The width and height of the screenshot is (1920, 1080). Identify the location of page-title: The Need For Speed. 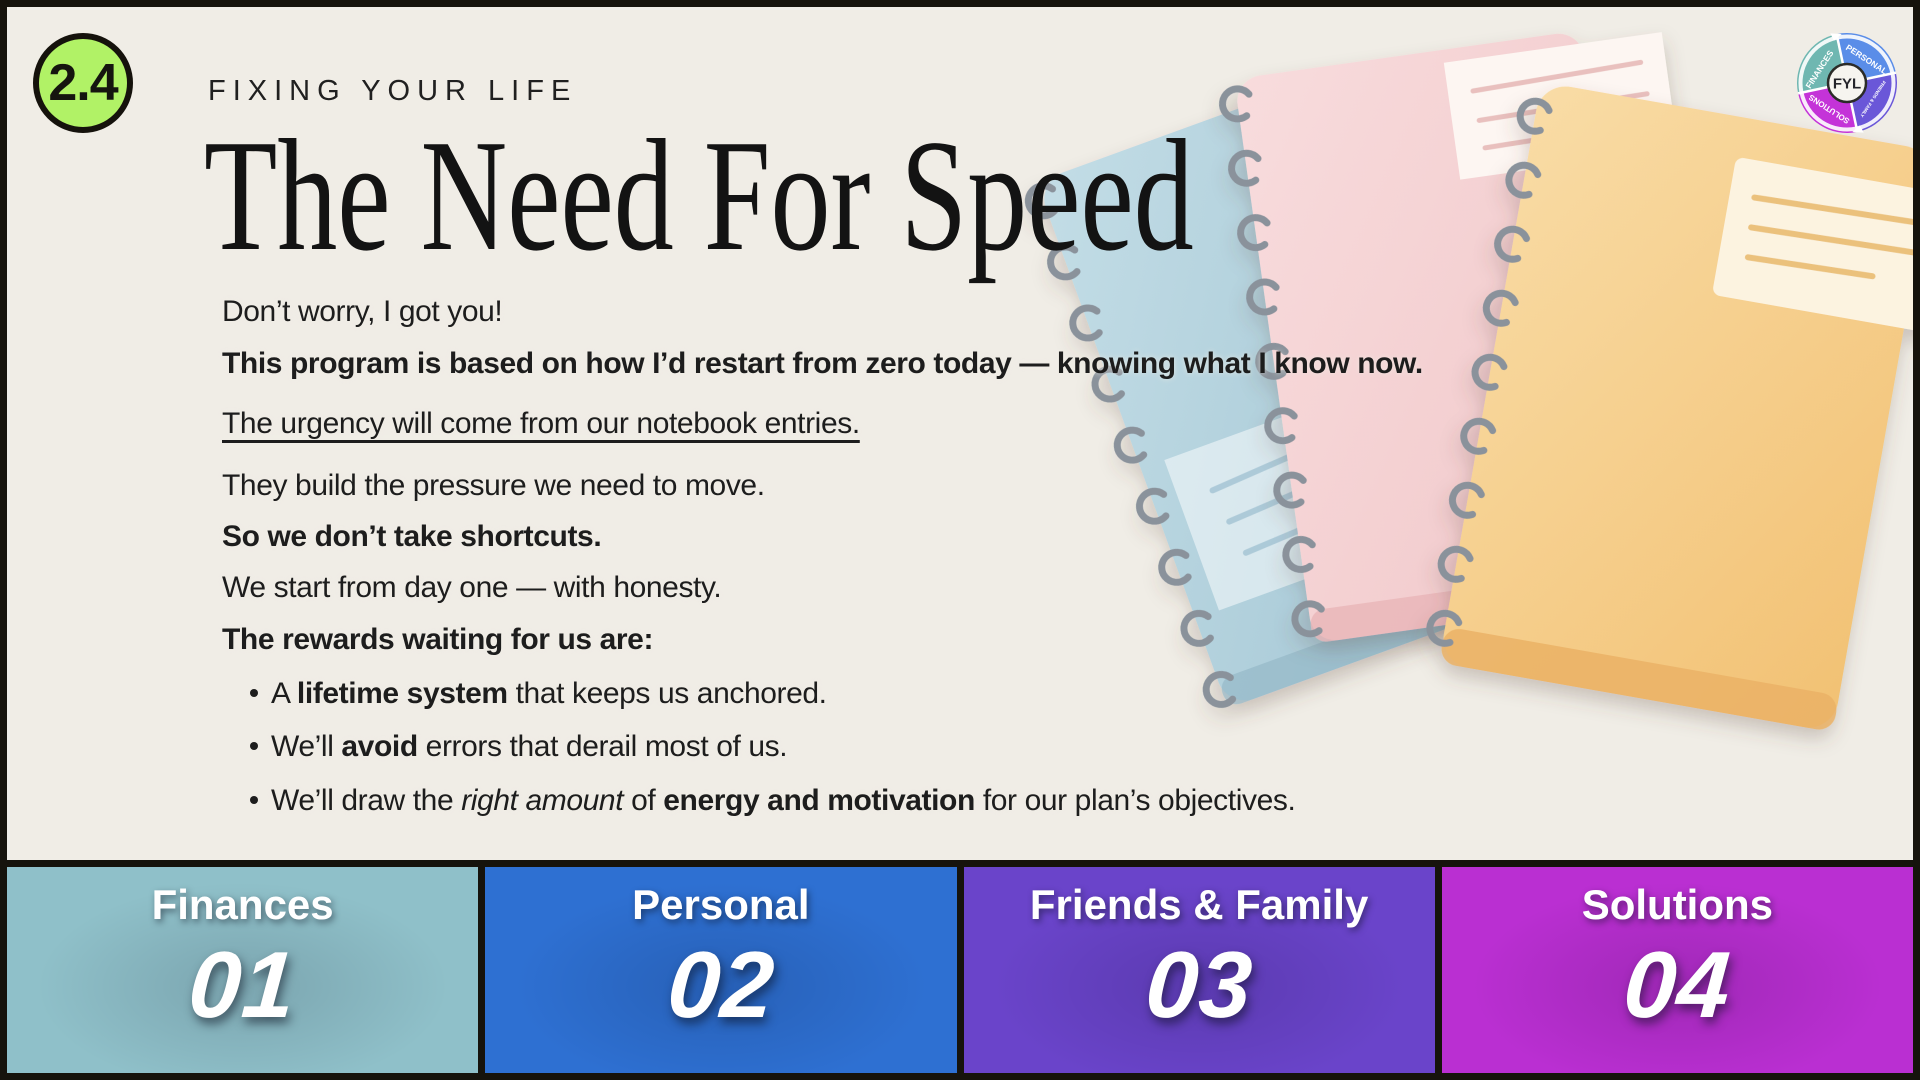
(864, 195).